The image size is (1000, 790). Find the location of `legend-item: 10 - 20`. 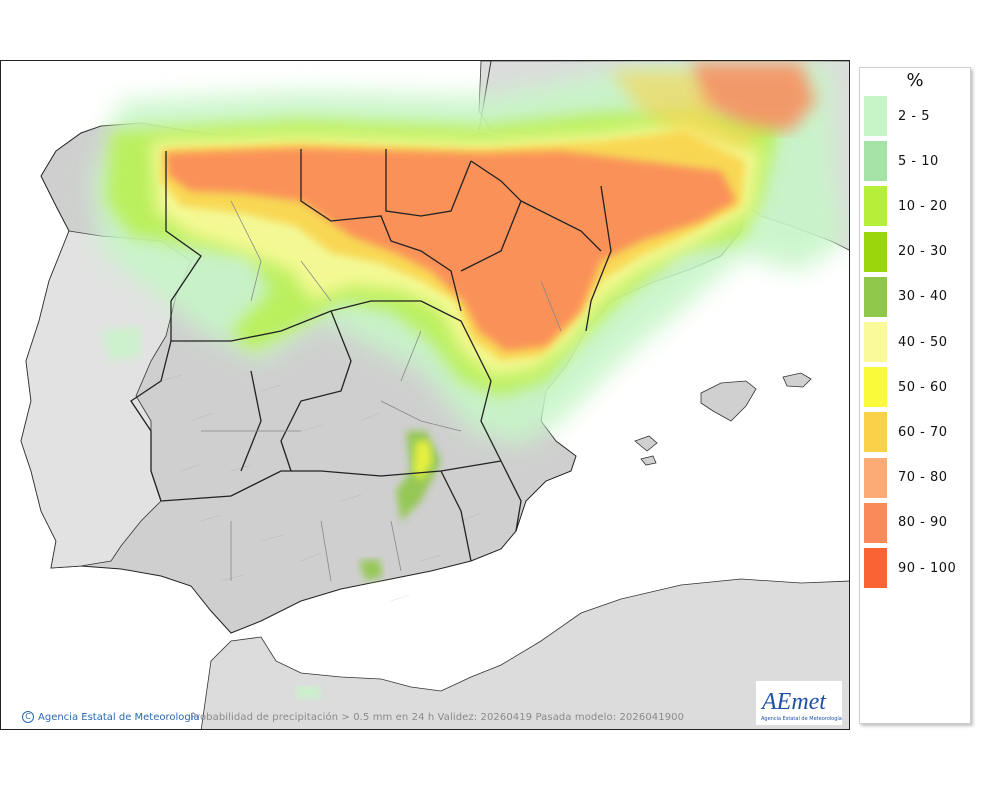

legend-item: 10 - 20 is located at coordinates (906, 206).